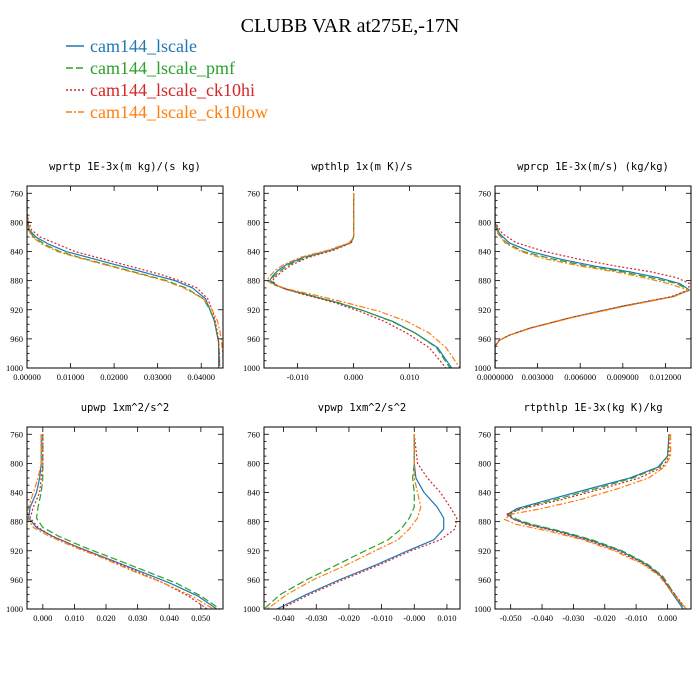 The image size is (700, 700). Describe the element at coordinates (484, 252) in the screenshot. I see `ytick-label-2-2: 840` at that location.